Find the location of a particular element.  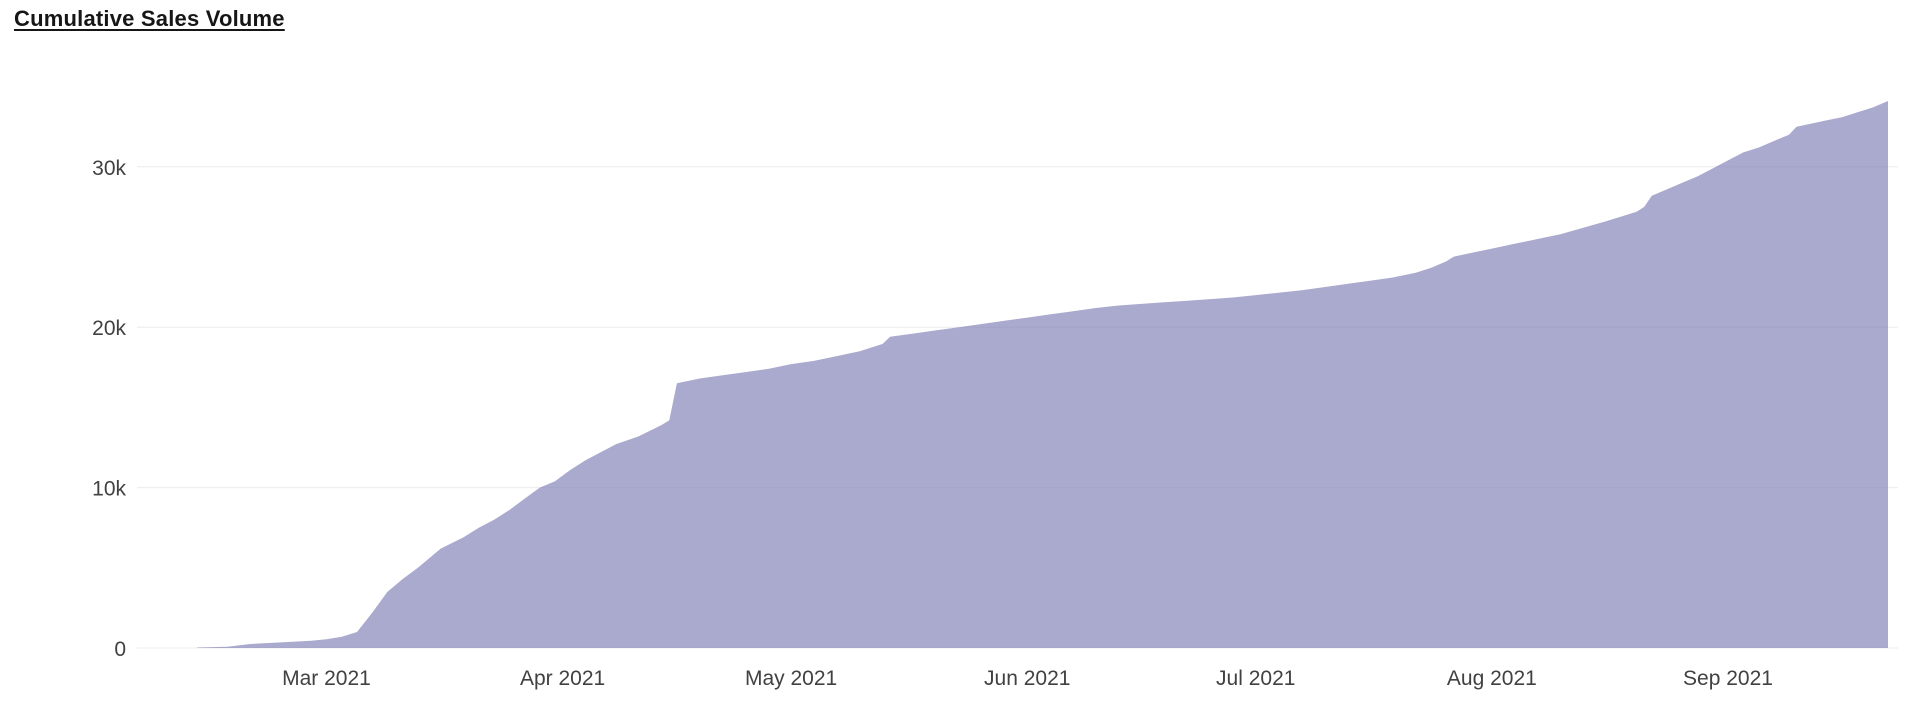

x-axis-tick-label: Jun 2021 is located at coordinates (1027, 678).